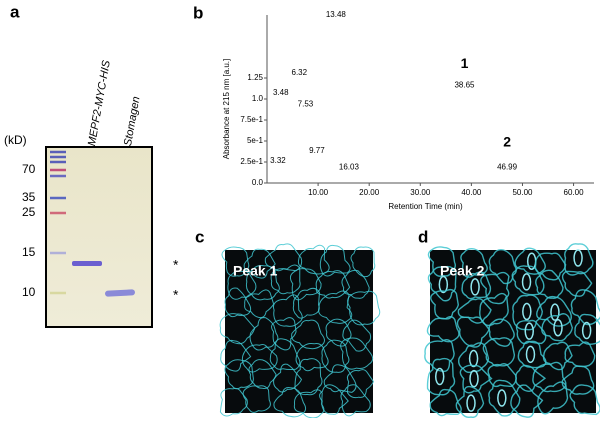  What do you see at coordinates (423, 236) in the screenshot?
I see `panel-letter: d` at bounding box center [423, 236].